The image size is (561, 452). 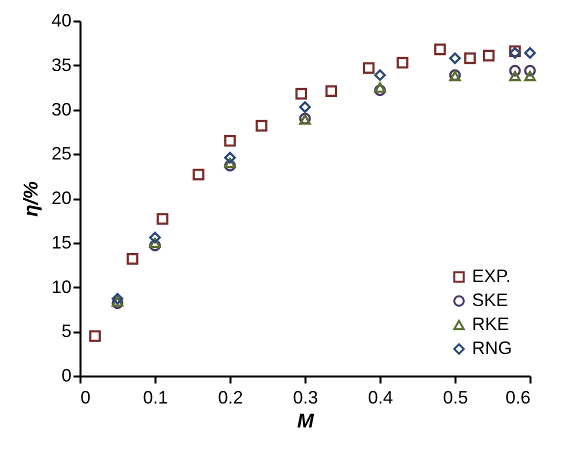 What do you see at coordinates (306, 421) in the screenshot?
I see `x-axis-title: M` at bounding box center [306, 421].